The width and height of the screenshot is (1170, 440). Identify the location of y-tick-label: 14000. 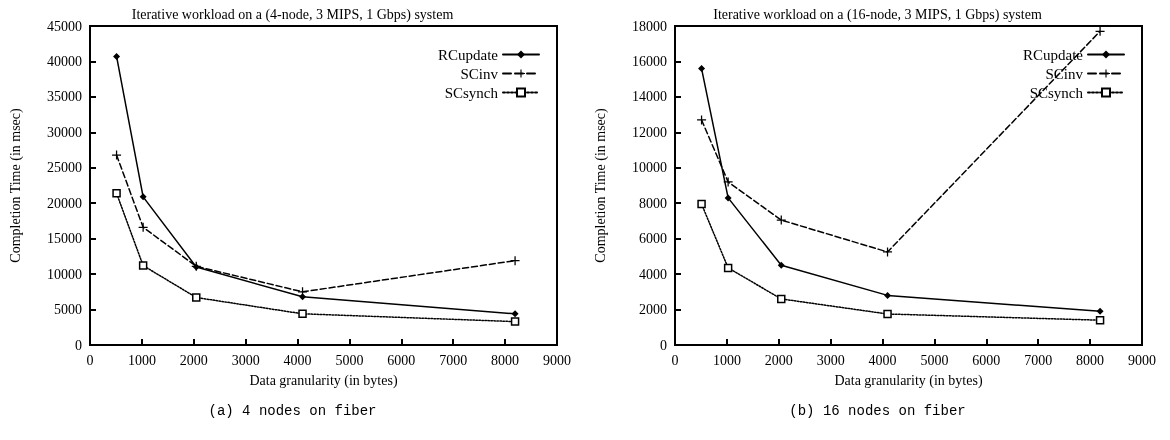
(649, 97).